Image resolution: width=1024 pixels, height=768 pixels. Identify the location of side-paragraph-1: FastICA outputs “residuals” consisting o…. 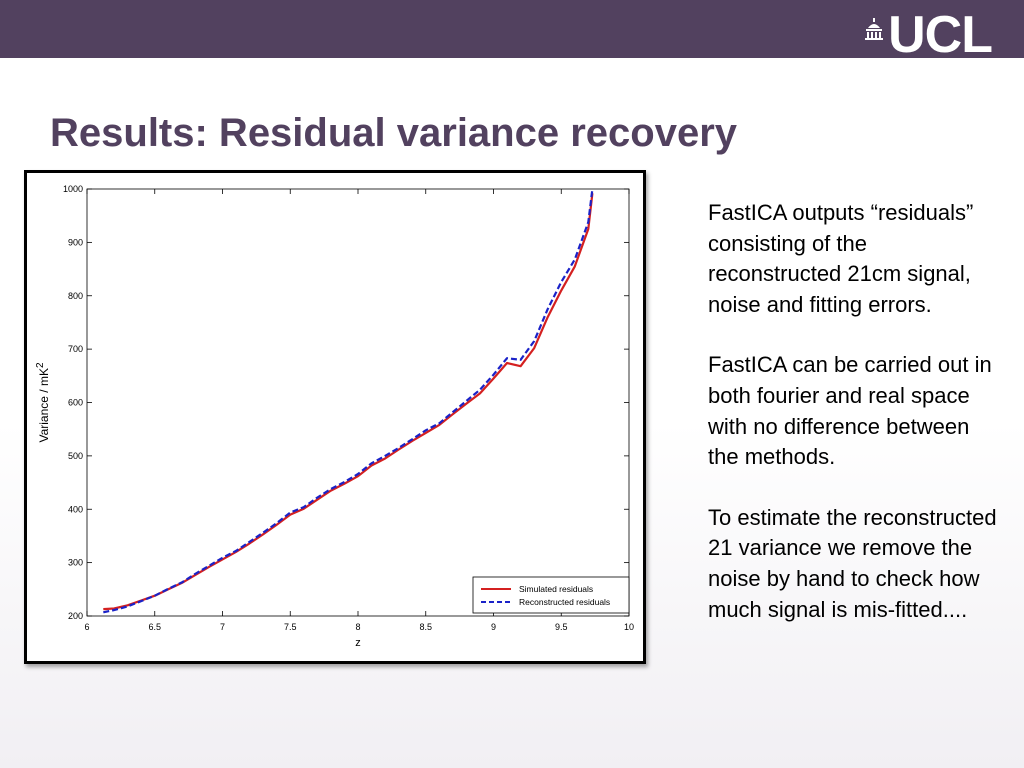
(841, 258).